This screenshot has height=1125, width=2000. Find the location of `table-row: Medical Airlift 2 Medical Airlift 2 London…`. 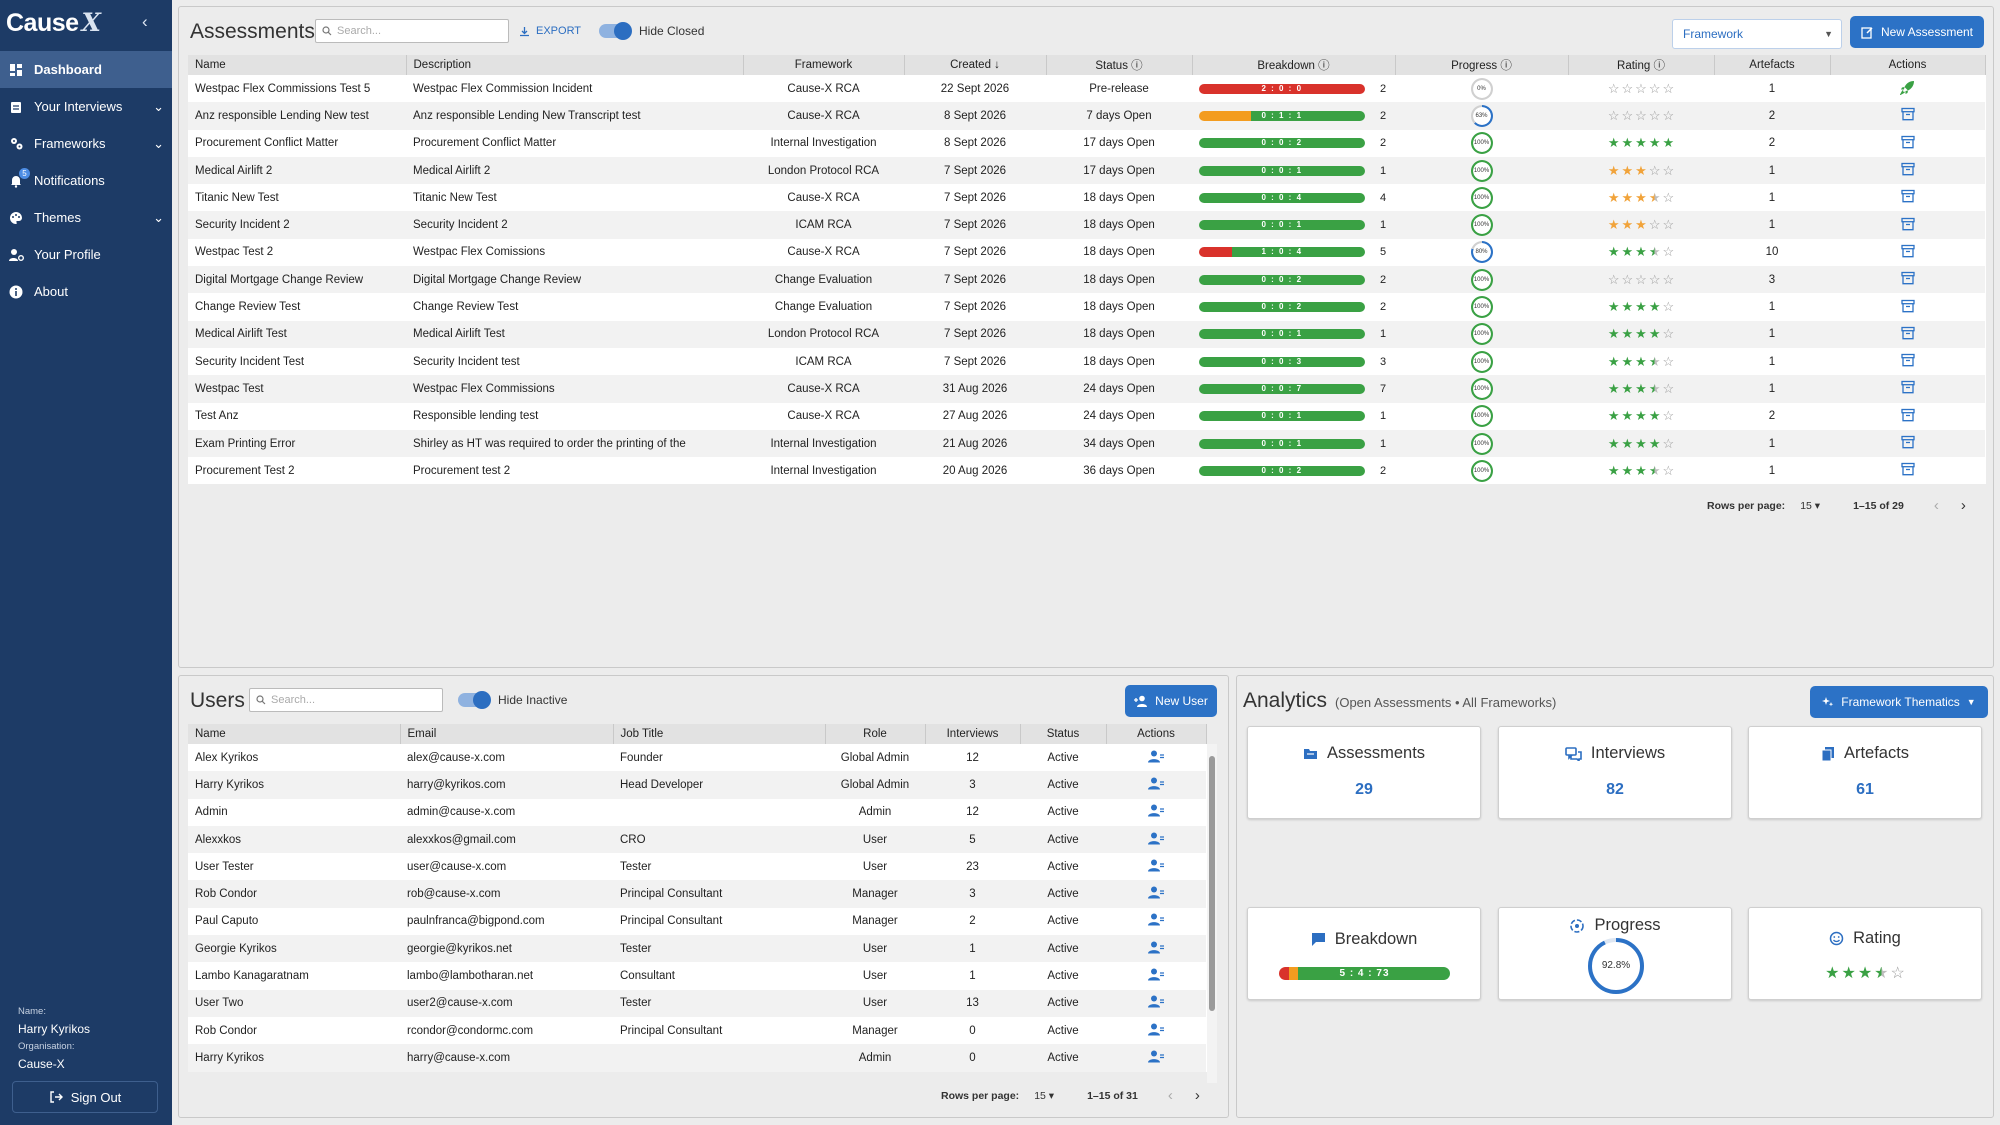

table-row: Medical Airlift 2 Medical Airlift 2 London… is located at coordinates (1086, 170).